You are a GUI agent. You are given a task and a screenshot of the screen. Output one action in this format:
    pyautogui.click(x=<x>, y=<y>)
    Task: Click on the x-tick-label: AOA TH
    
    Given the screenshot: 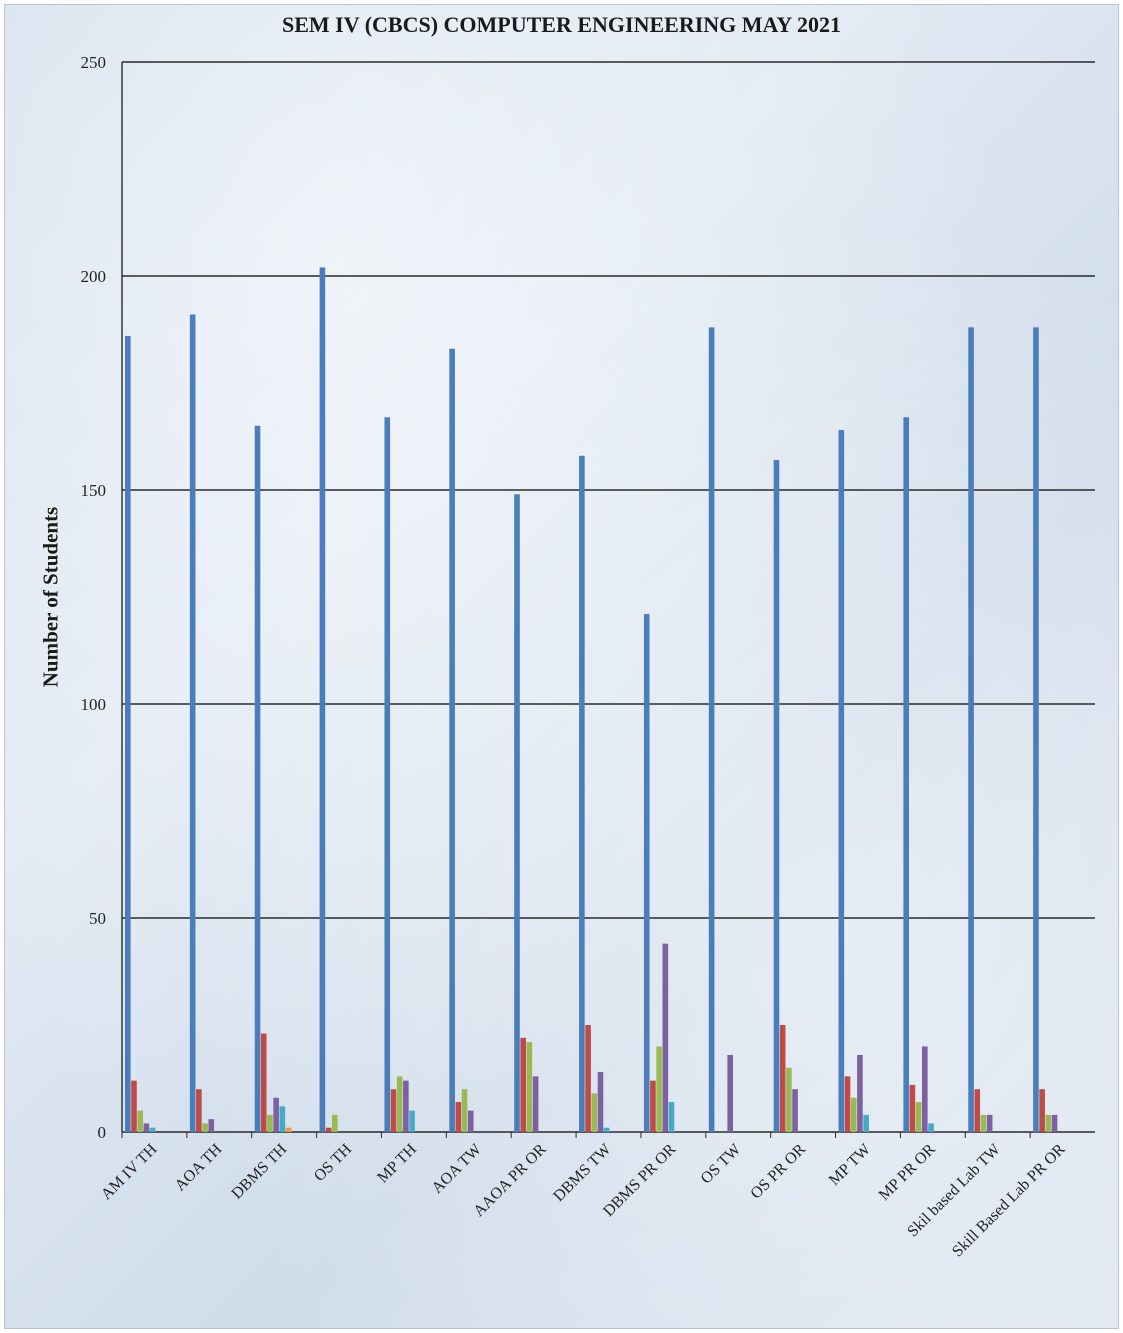 What is the action you would take?
    pyautogui.click(x=199, y=1167)
    